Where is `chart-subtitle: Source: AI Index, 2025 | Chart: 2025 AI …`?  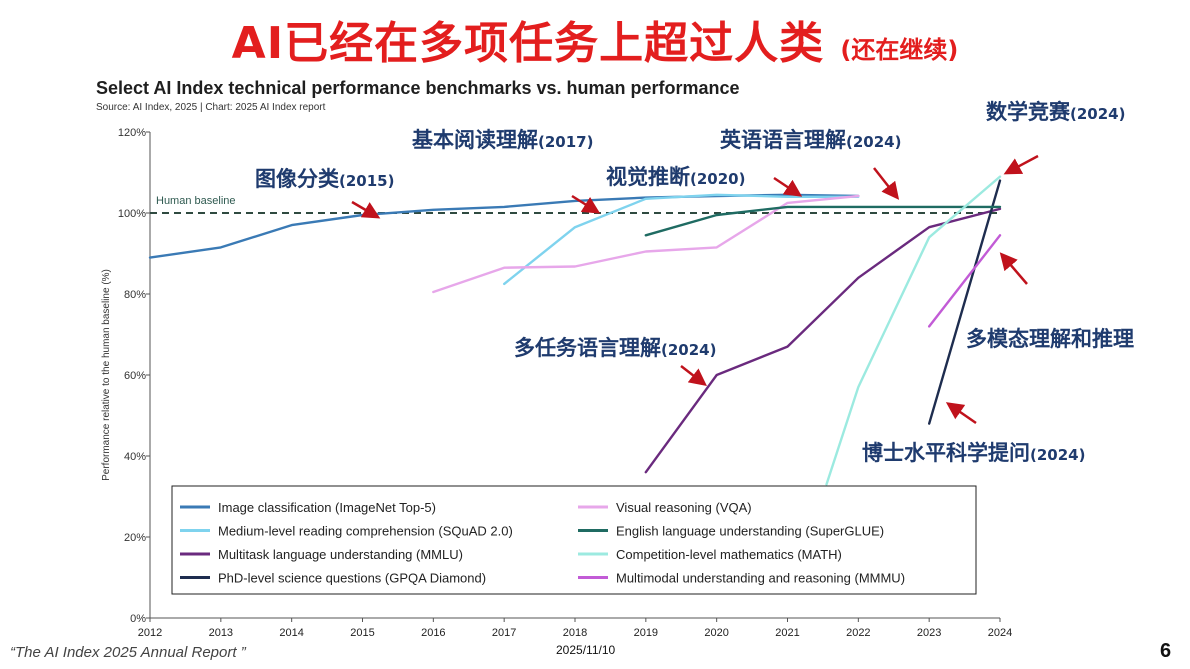
chart-subtitle: Source: AI Index, 2025 | Chart: 2025 AI … is located at coordinates (211, 107).